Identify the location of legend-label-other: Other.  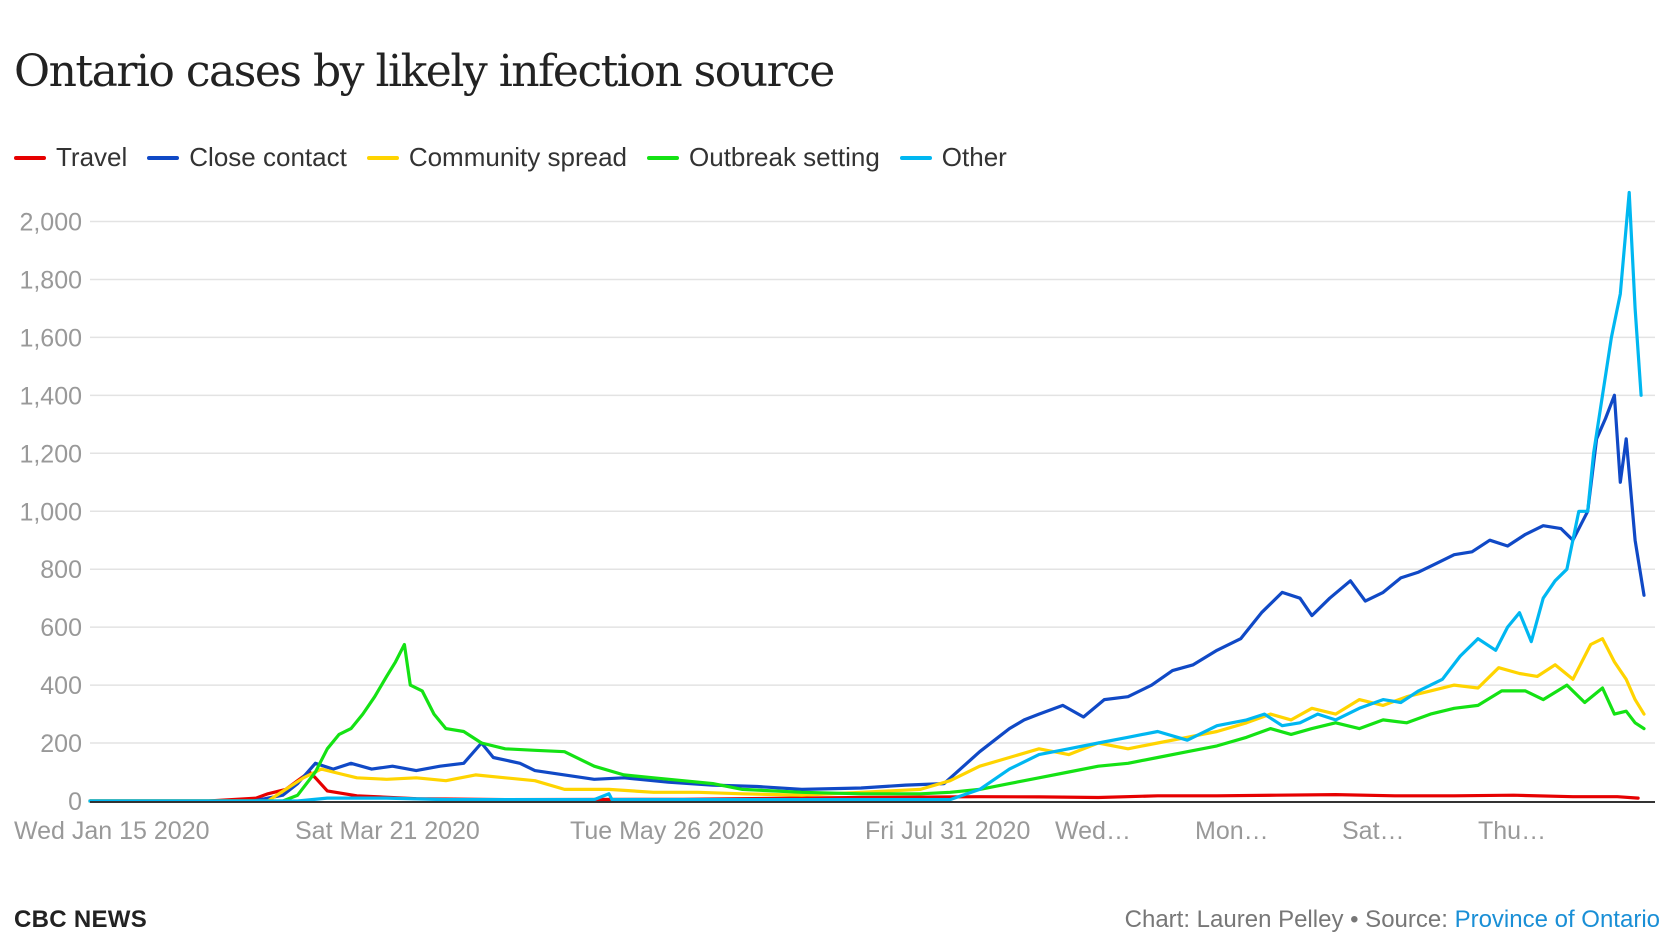
(974, 157).